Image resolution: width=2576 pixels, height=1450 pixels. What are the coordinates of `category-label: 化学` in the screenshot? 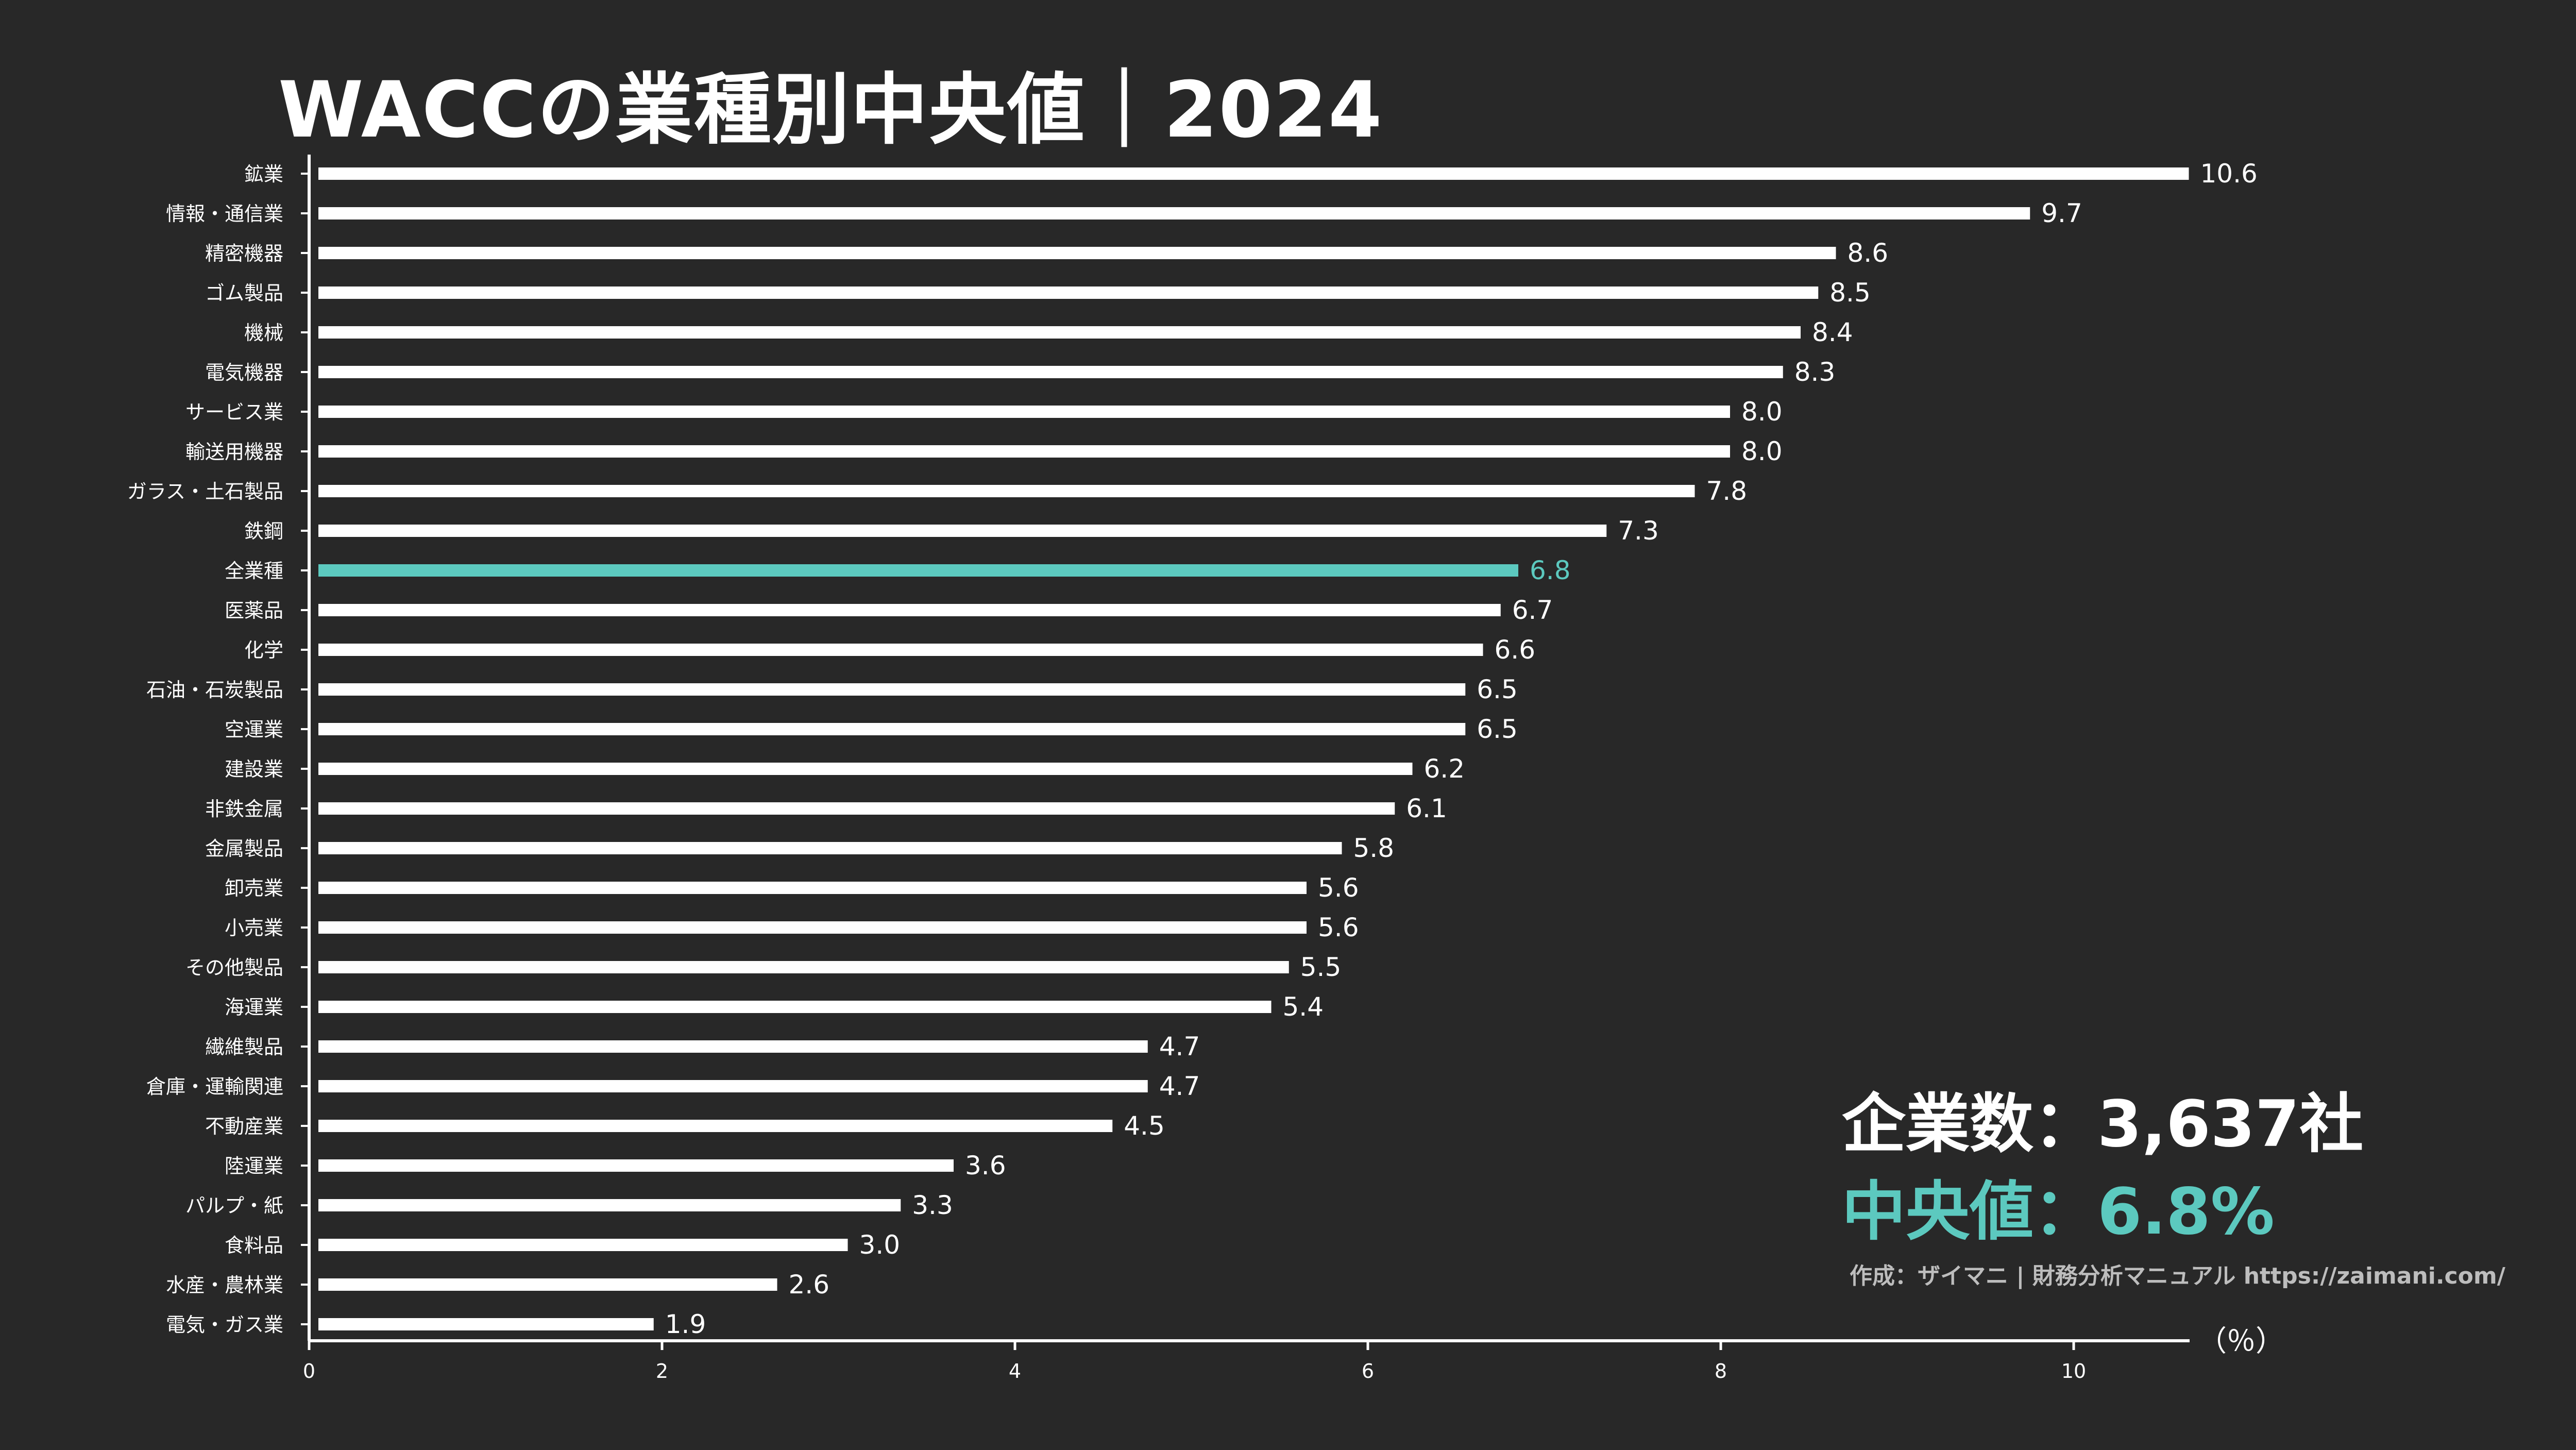 It's located at (263, 650).